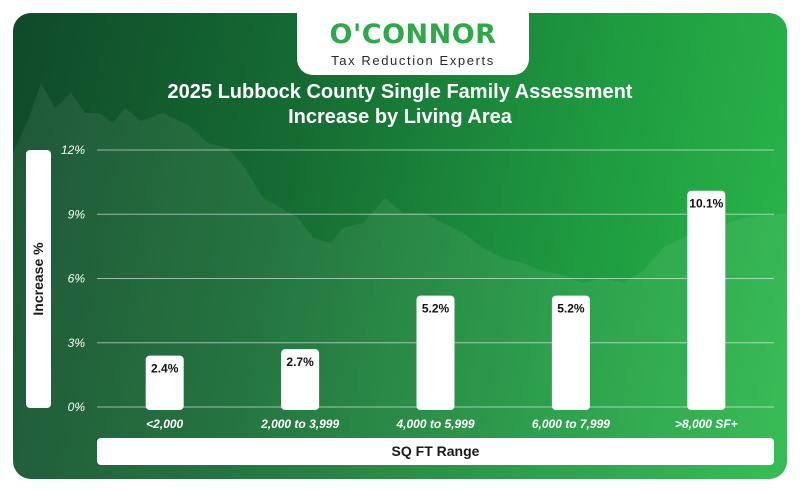 This screenshot has width=800, height=492. I want to click on x-tick-label: 2,000 to 3,999, so click(299, 424).